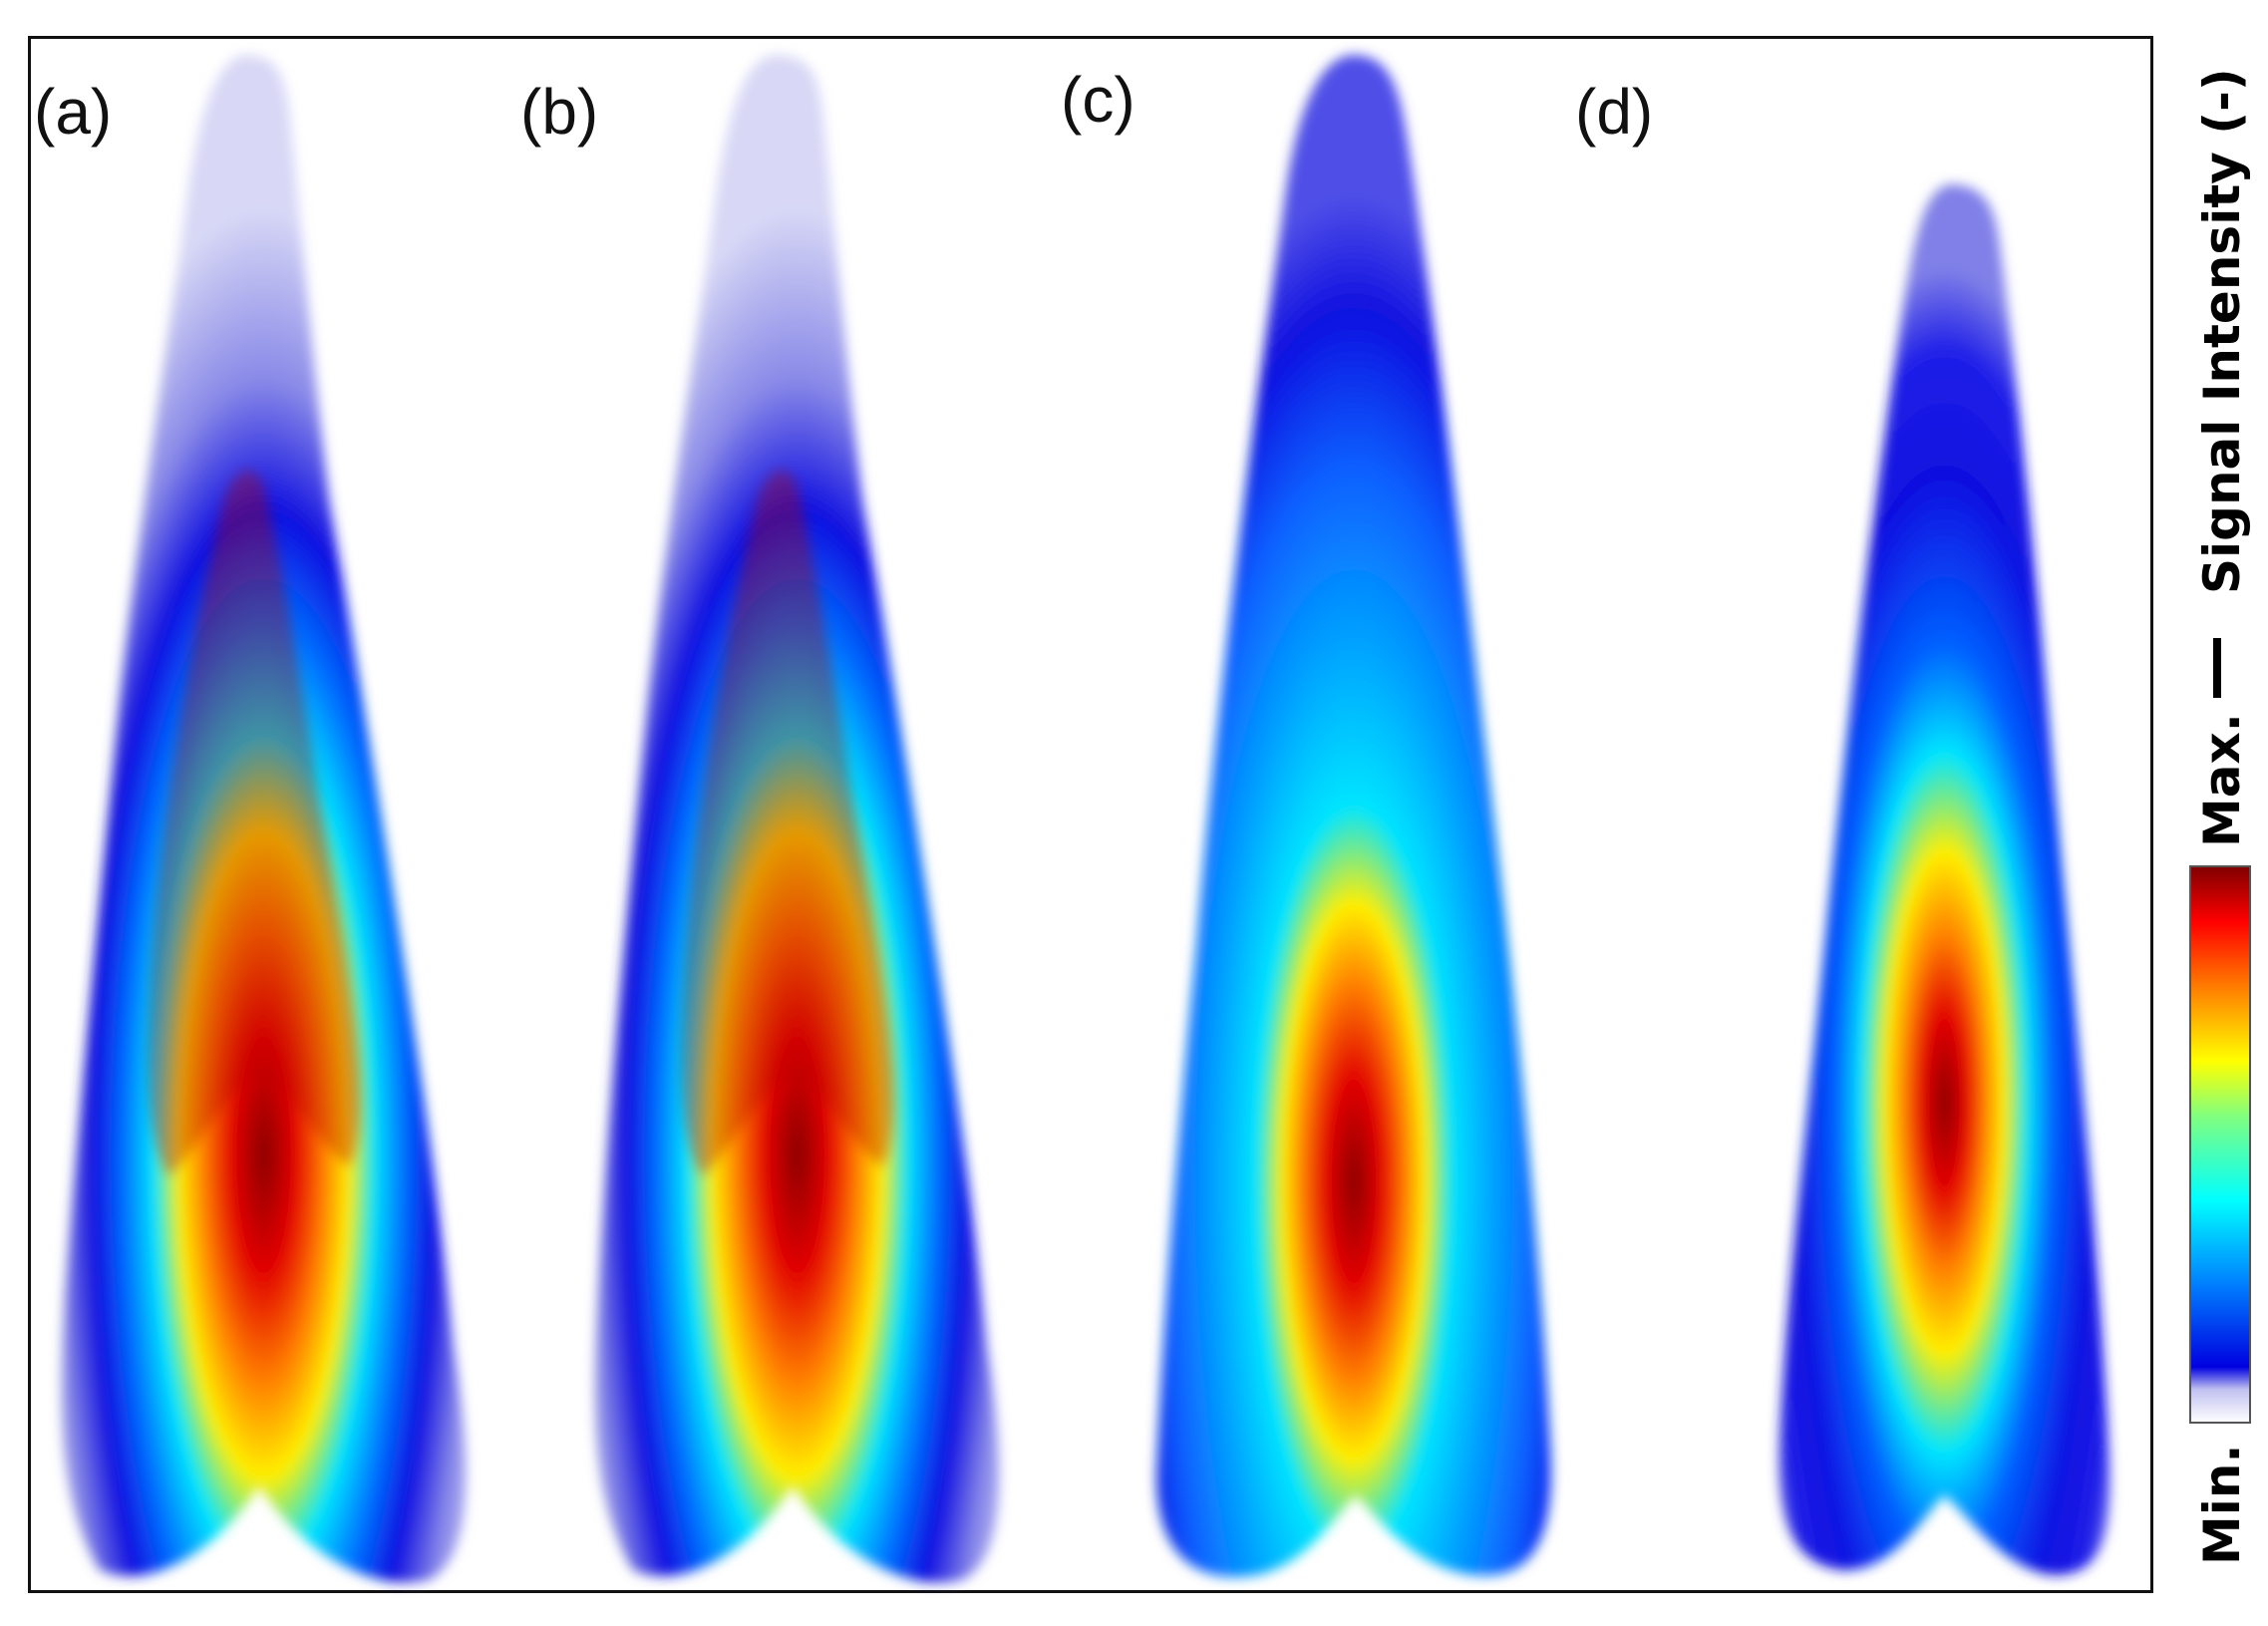  What do you see at coordinates (1614, 112) in the screenshot?
I see `panel-label-d: (d)` at bounding box center [1614, 112].